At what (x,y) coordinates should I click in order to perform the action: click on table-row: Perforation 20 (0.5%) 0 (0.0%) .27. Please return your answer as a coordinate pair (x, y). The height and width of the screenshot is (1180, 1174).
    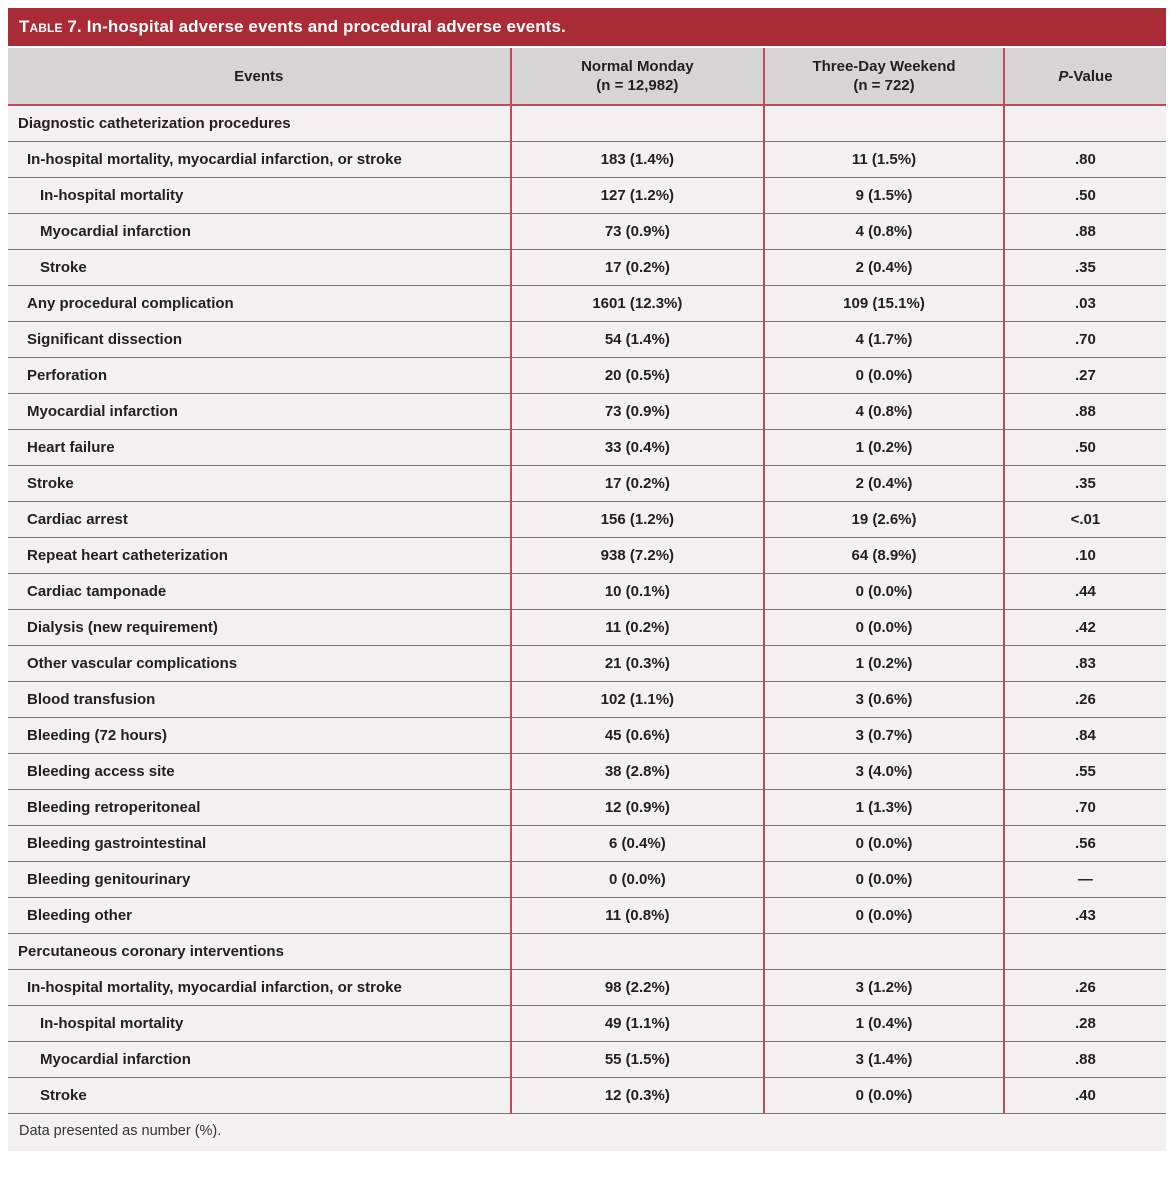
    Looking at the image, I should click on (587, 375).